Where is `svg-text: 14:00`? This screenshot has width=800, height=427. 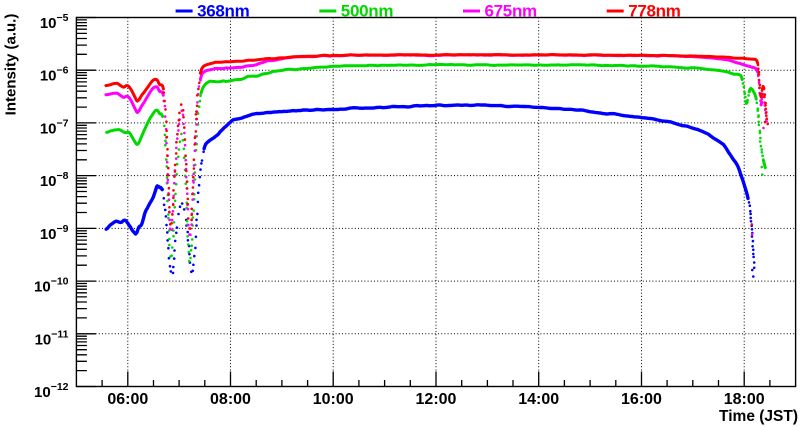 svg-text: 14:00 is located at coordinates (538, 399).